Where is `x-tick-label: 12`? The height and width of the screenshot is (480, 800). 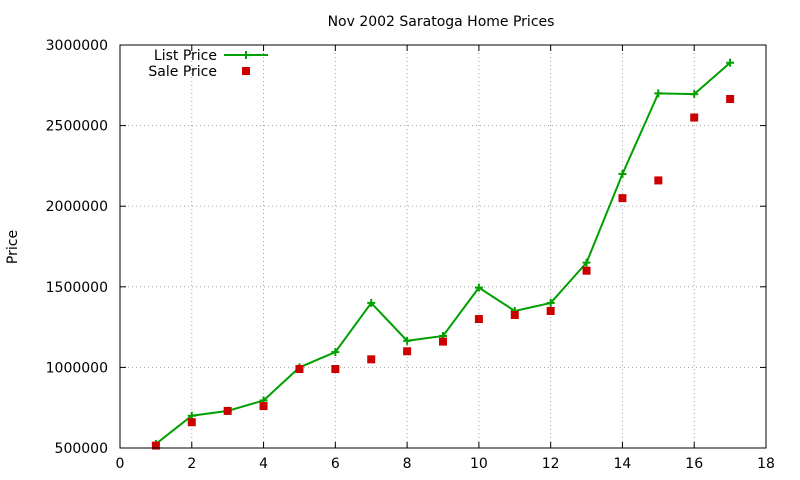 x-tick-label: 12 is located at coordinates (551, 464).